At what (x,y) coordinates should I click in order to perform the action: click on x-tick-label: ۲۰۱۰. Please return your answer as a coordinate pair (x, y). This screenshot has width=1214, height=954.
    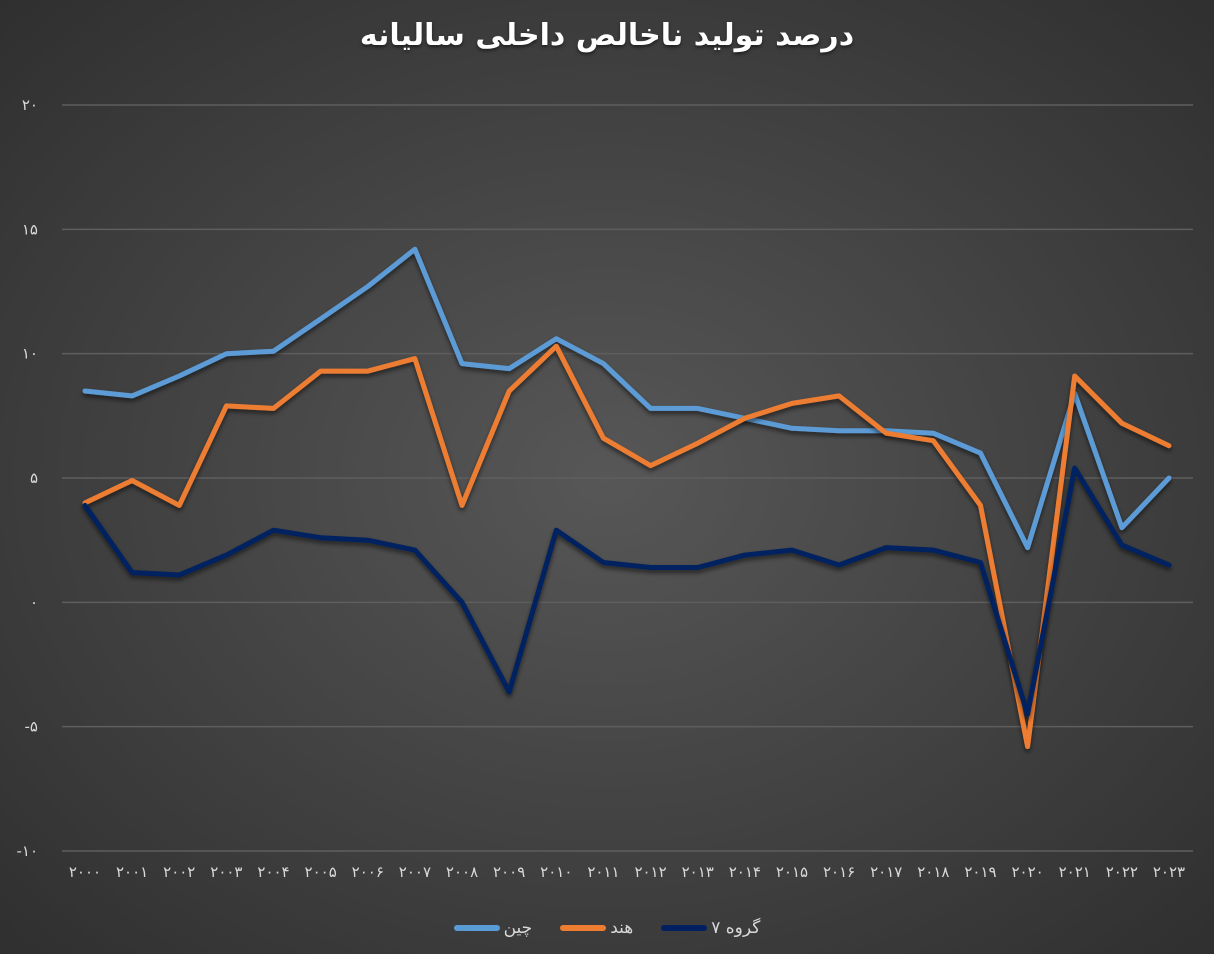
    Looking at the image, I should click on (556, 872).